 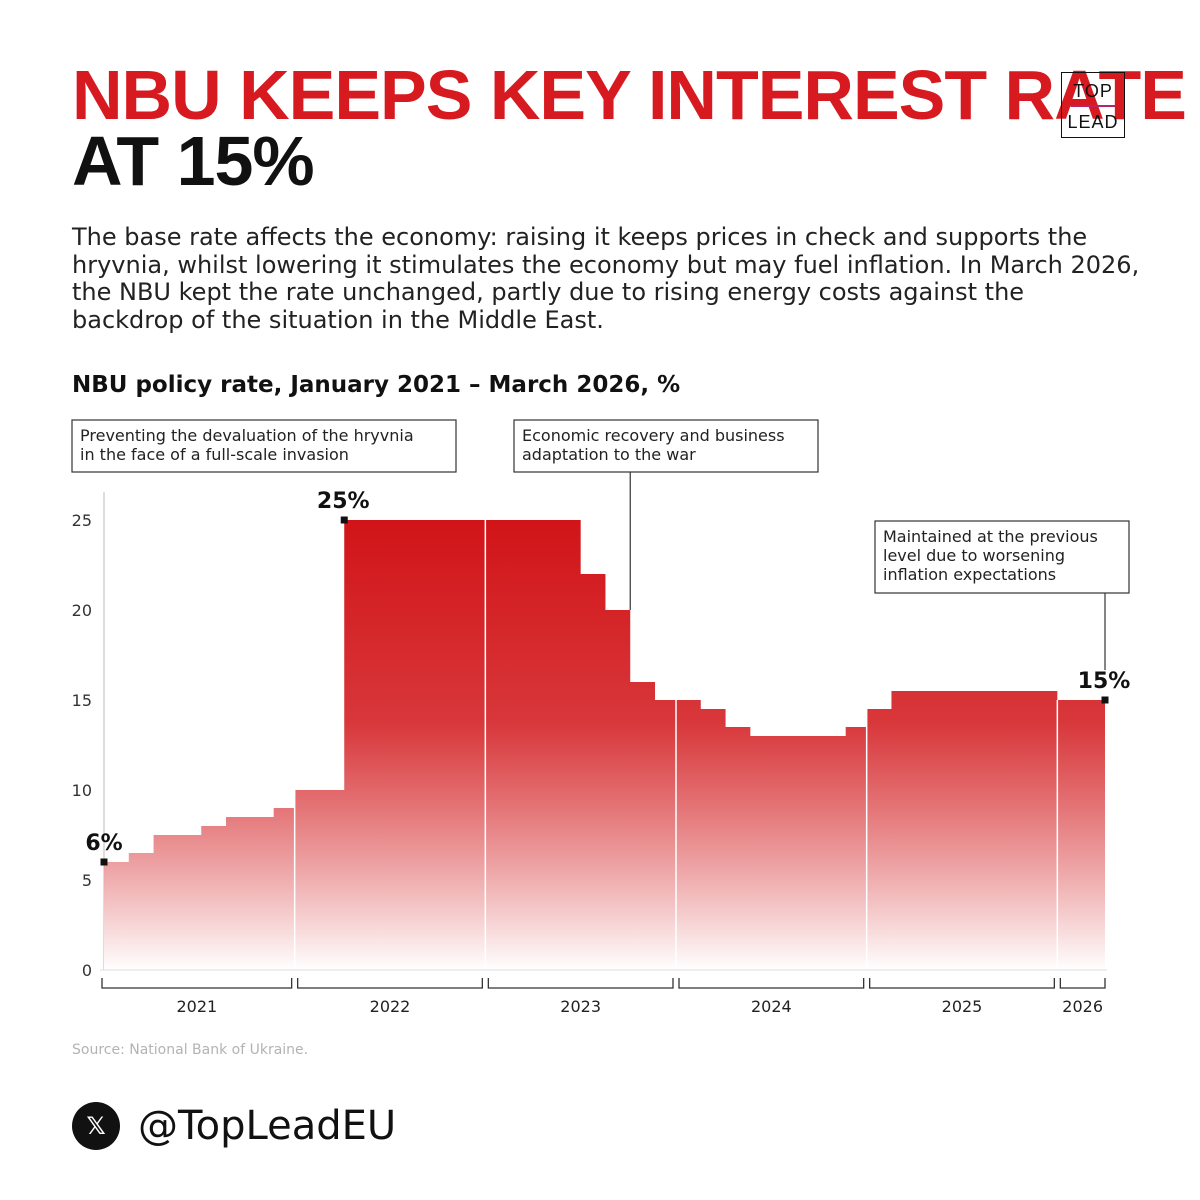 What do you see at coordinates (103, 843) in the screenshot?
I see `point-label: 6%` at bounding box center [103, 843].